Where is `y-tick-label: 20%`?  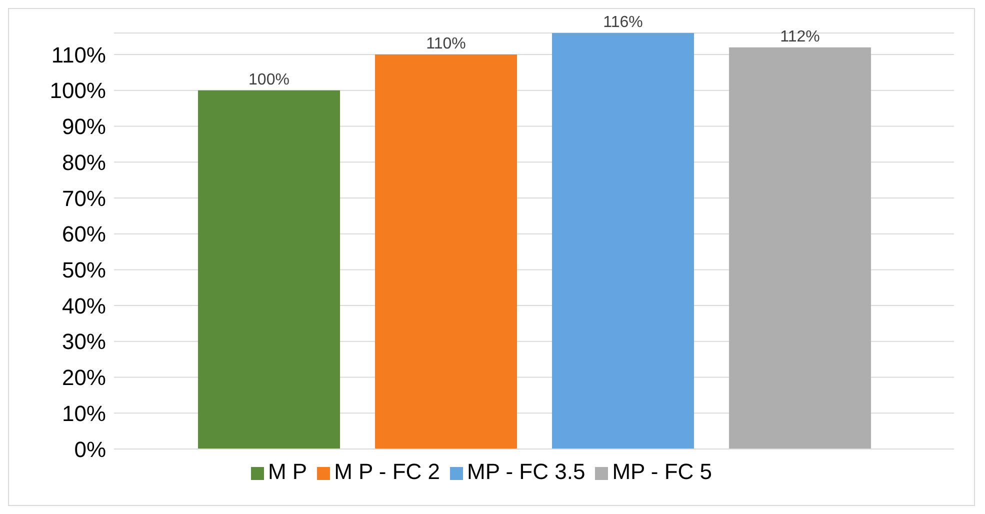
y-tick-label: 20% is located at coordinates (84, 377).